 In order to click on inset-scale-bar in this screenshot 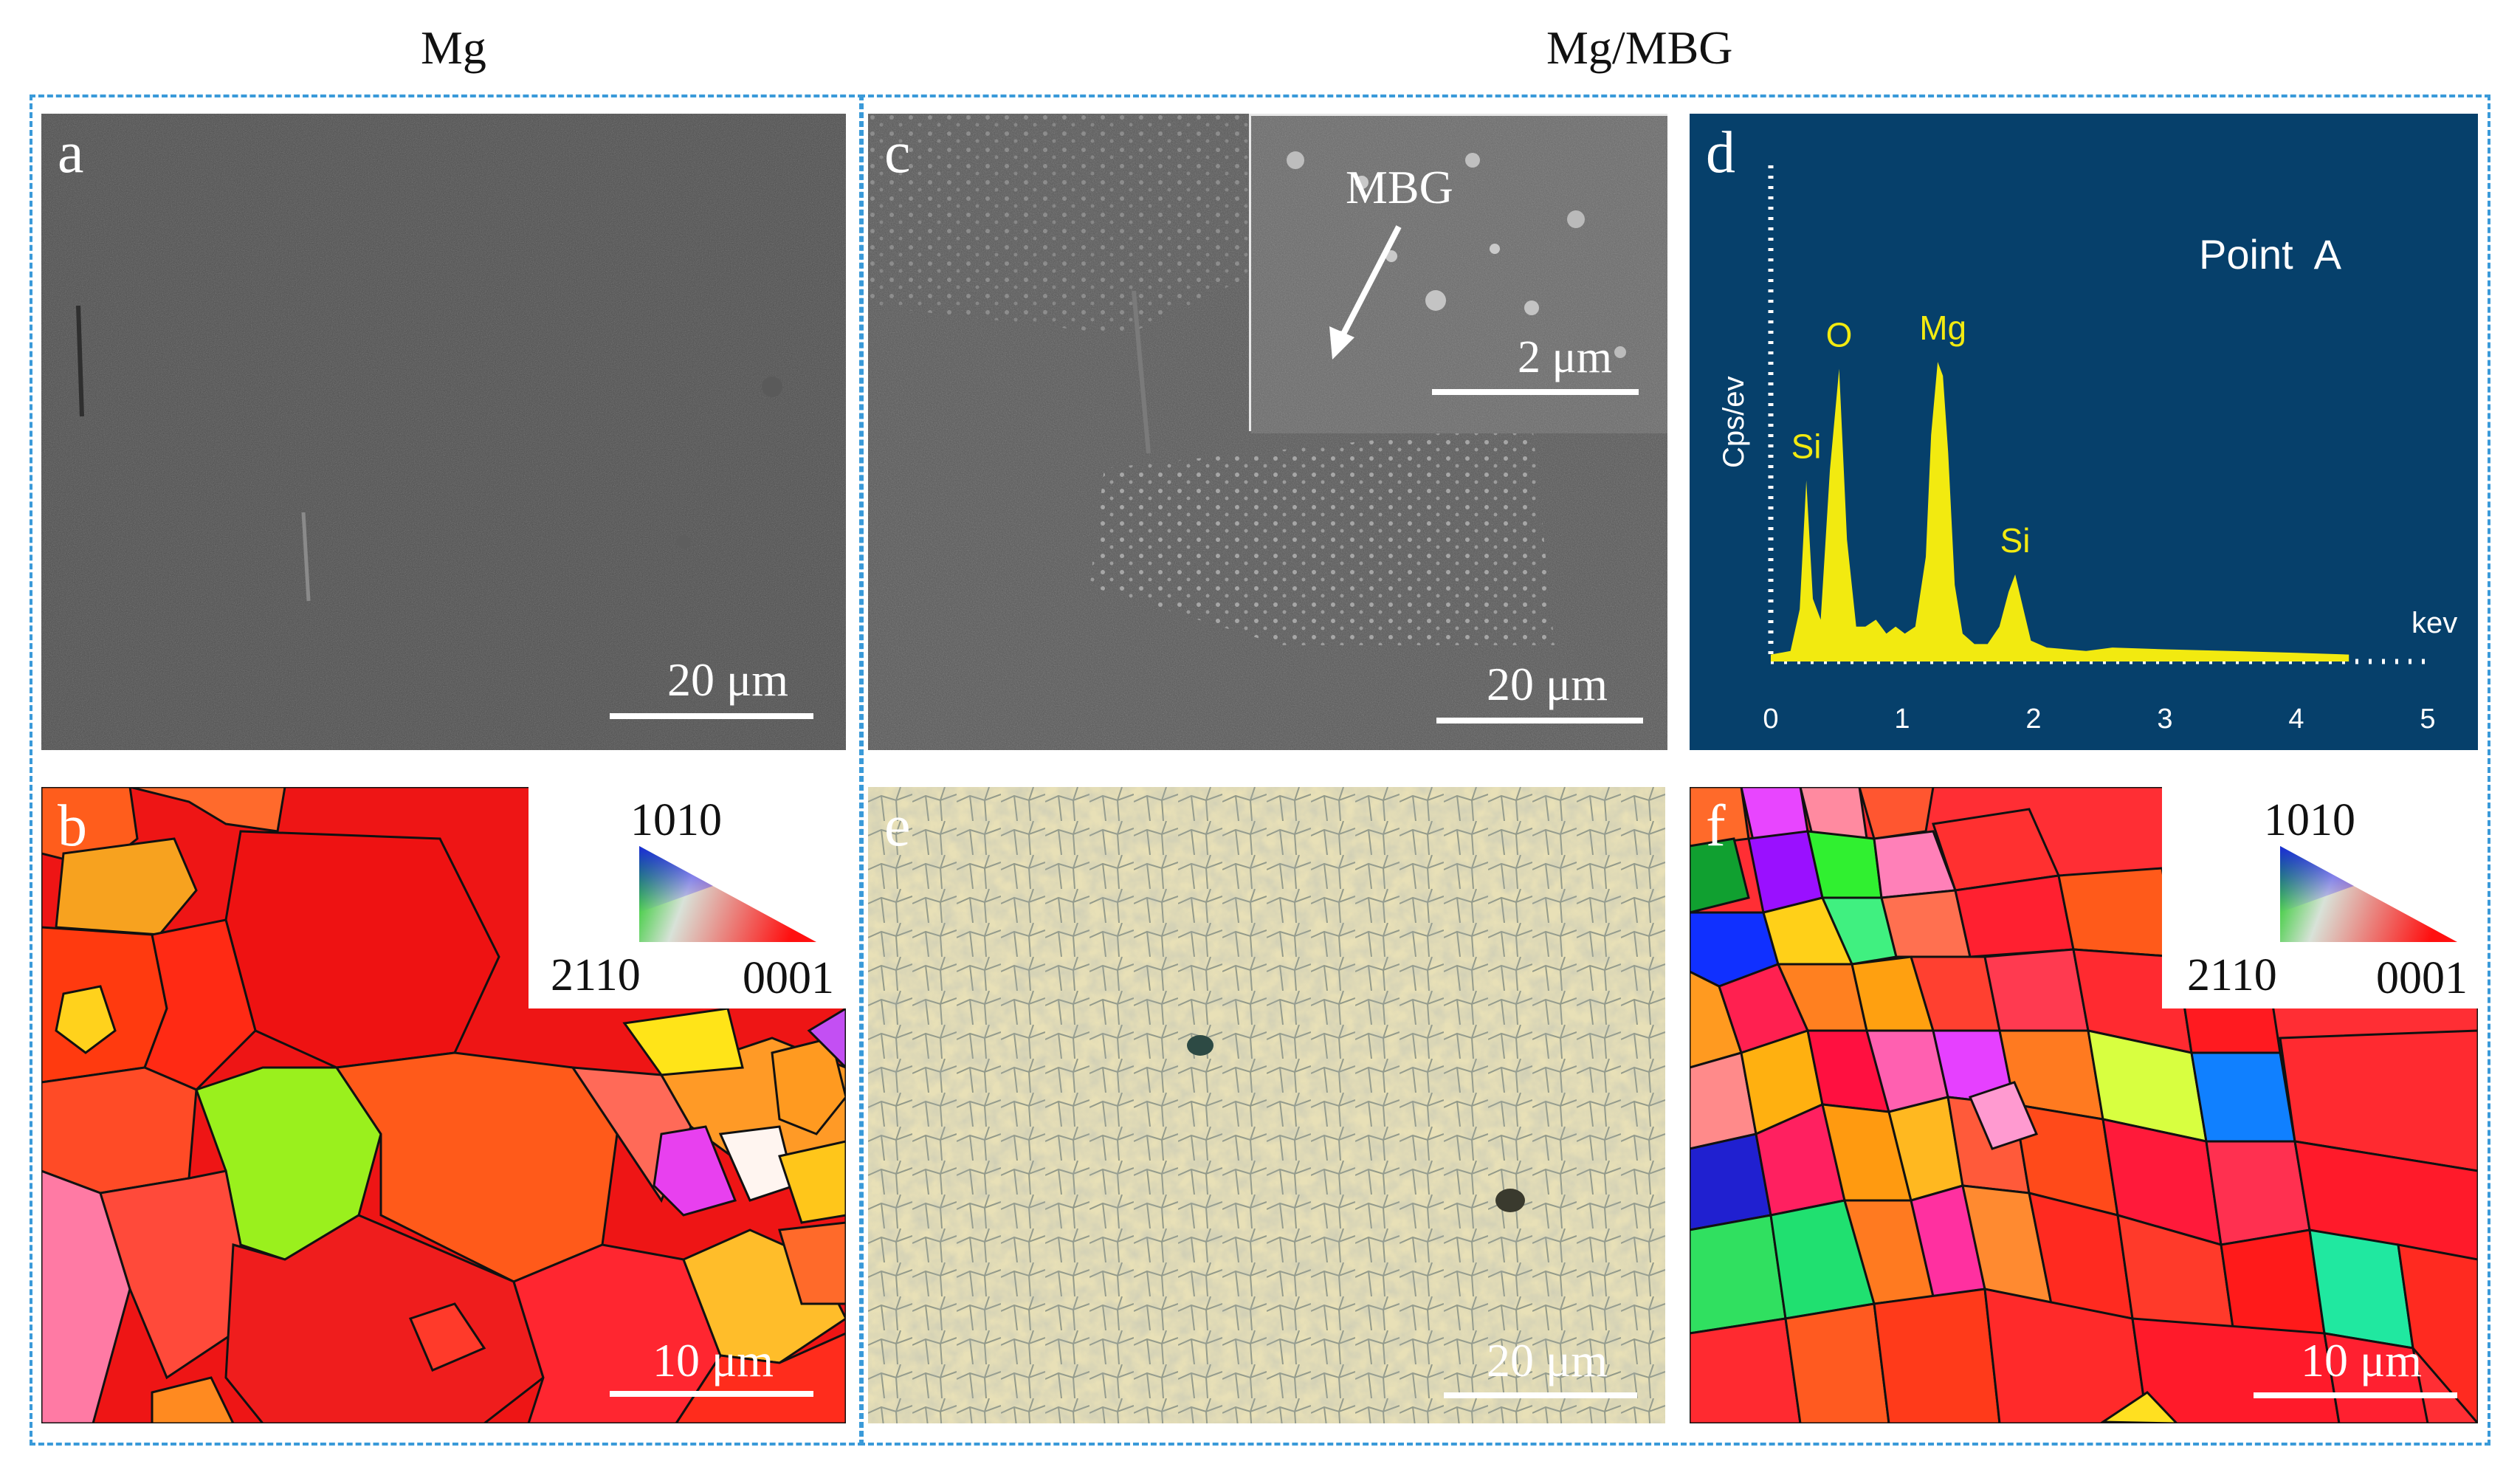, I will do `click(1536, 392)`.